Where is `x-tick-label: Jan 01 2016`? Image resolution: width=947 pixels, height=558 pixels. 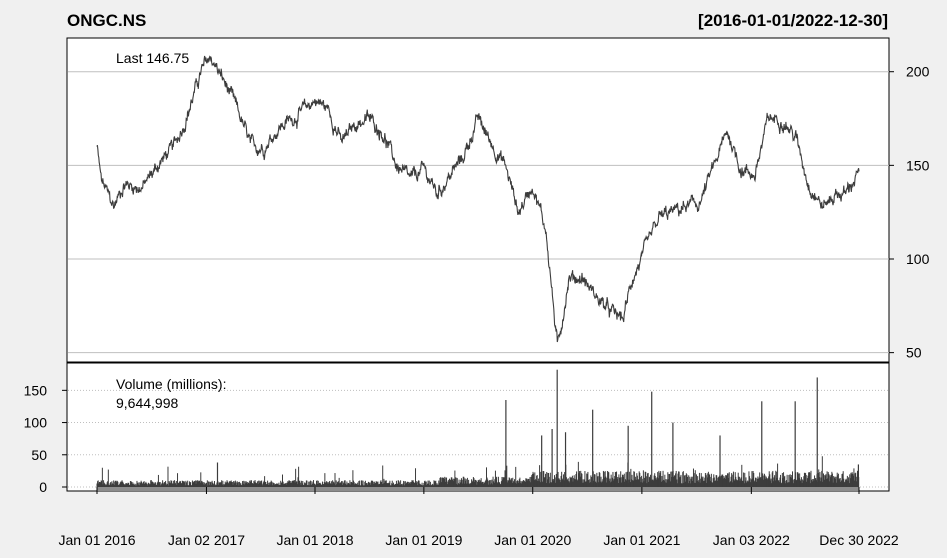 x-tick-label: Jan 01 2016 is located at coordinates (96, 540).